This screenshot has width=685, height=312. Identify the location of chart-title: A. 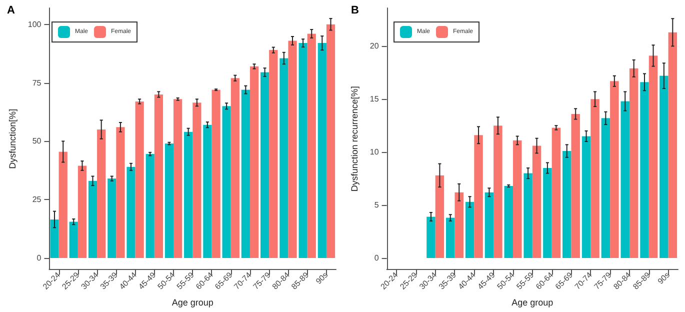
(11, 10).